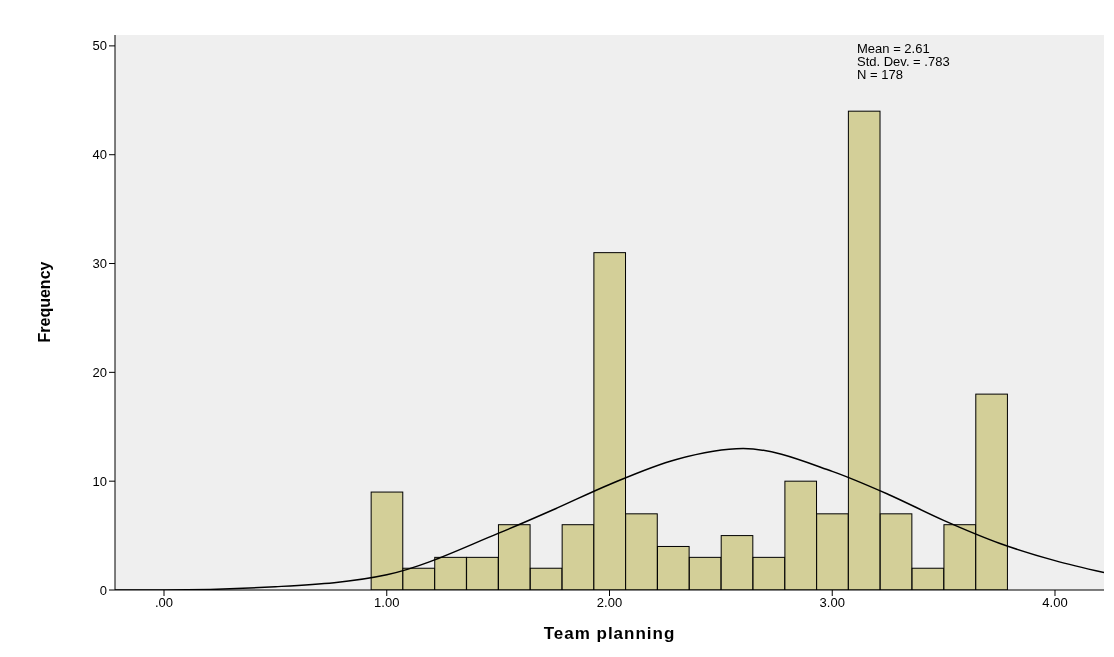  Describe the element at coordinates (832, 603) in the screenshot. I see `x-tick-label: 3.00` at that location.